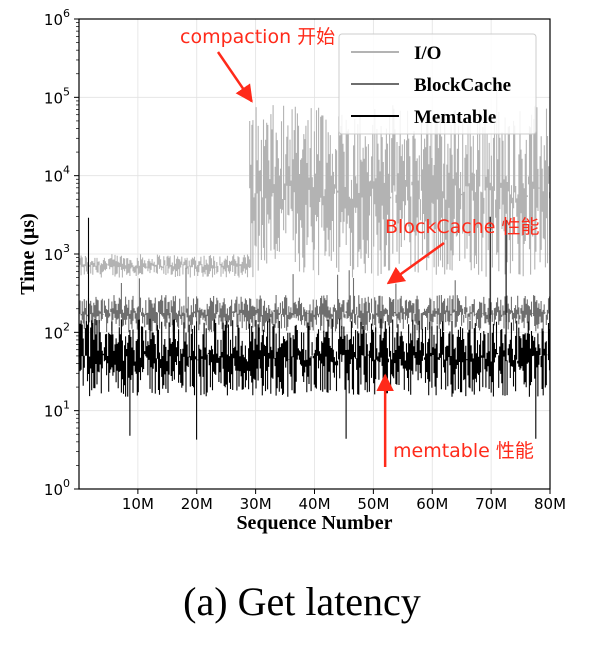  What do you see at coordinates (491, 504) in the screenshot?
I see `x-tick-label: 70M` at bounding box center [491, 504].